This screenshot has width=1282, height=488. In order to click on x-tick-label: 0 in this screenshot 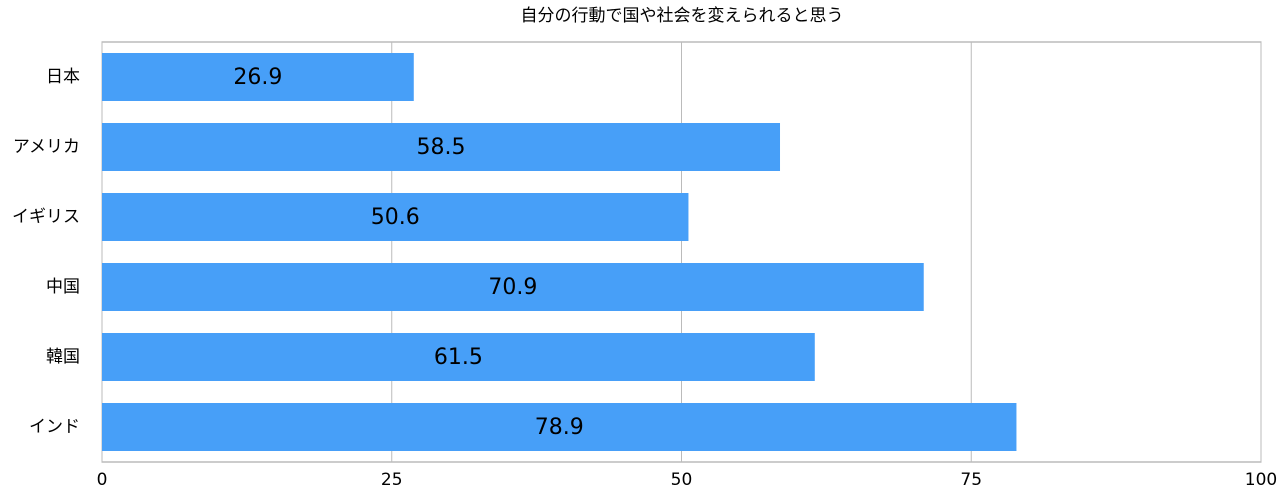, I will do `click(102, 479)`.